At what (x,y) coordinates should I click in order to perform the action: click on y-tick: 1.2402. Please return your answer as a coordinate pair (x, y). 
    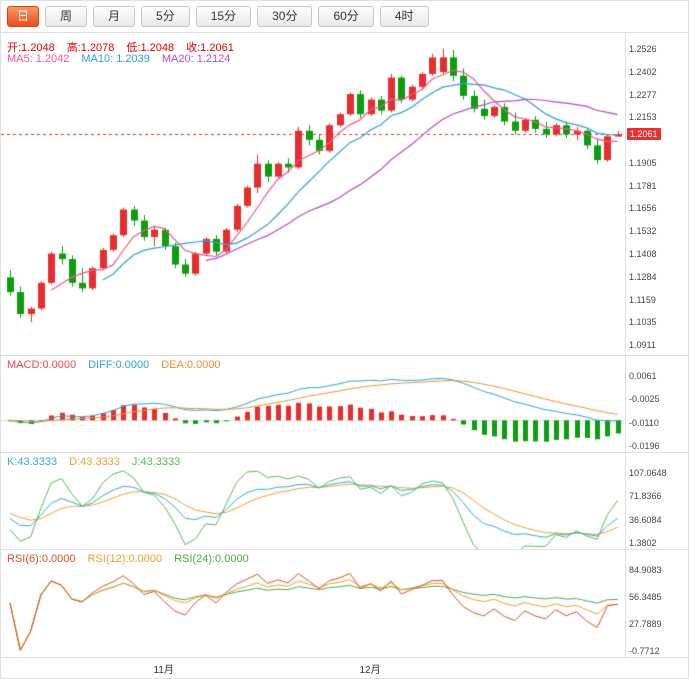
    Looking at the image, I should click on (643, 71).